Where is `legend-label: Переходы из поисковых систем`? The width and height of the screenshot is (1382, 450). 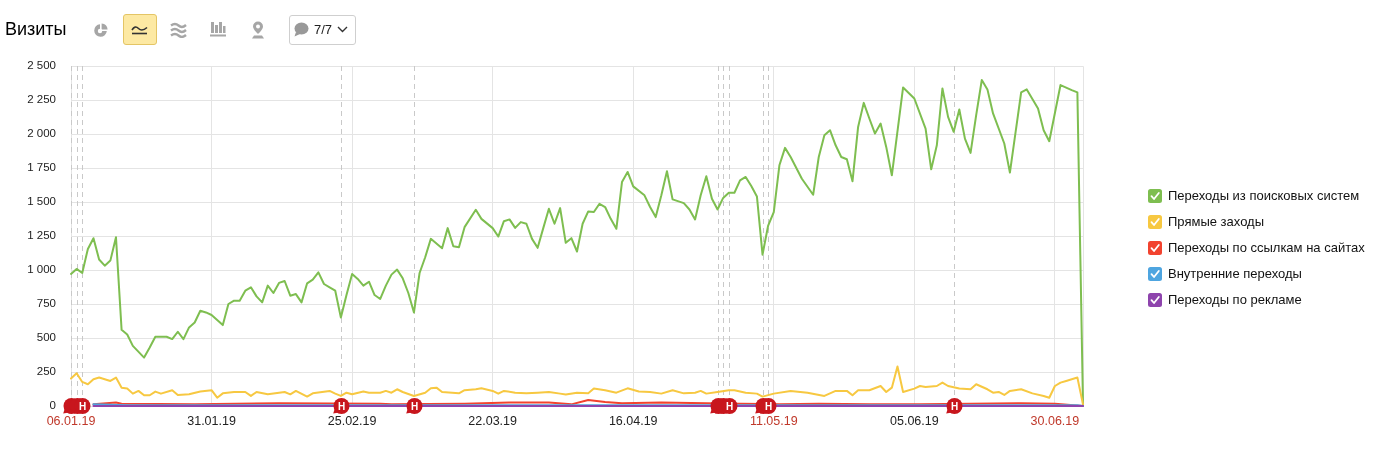 legend-label: Переходы из поисковых систем is located at coordinates (1264, 196).